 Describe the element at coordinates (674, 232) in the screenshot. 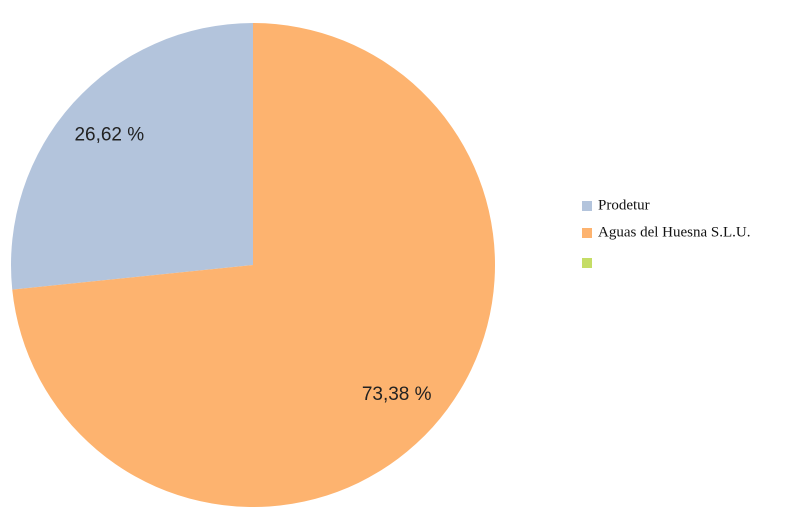

I see `legend-label: Aguas del Huesna S.L.U.` at that location.